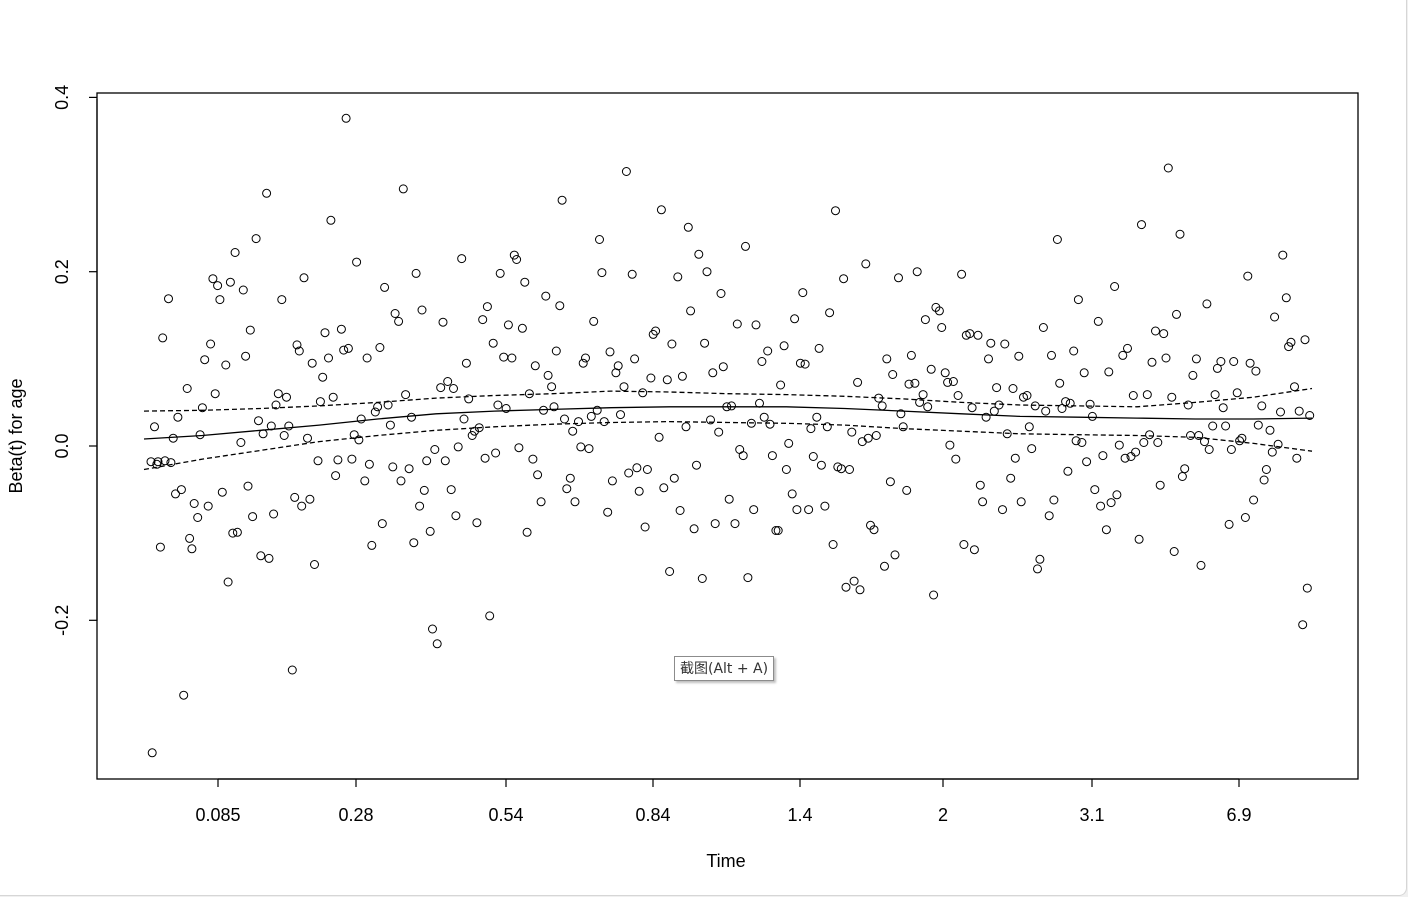 This screenshot has width=1408, height=897. I want to click on y-tick-label: 0.0, so click(62, 445).